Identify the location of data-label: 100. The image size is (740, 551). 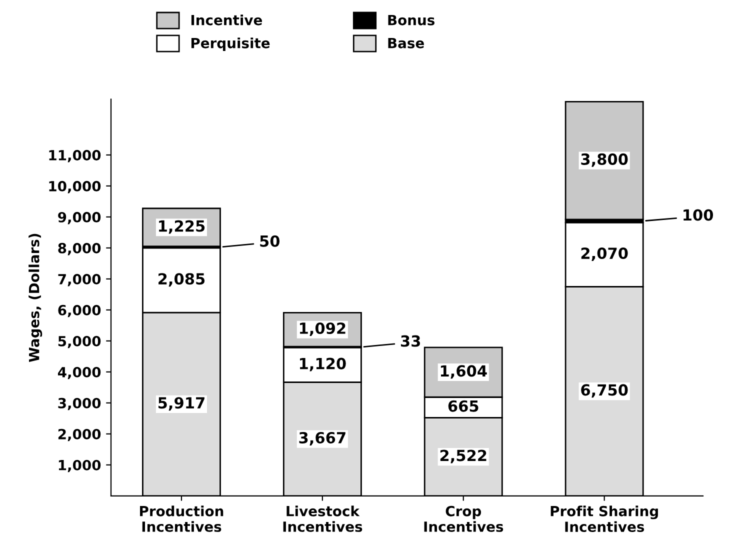
(699, 215).